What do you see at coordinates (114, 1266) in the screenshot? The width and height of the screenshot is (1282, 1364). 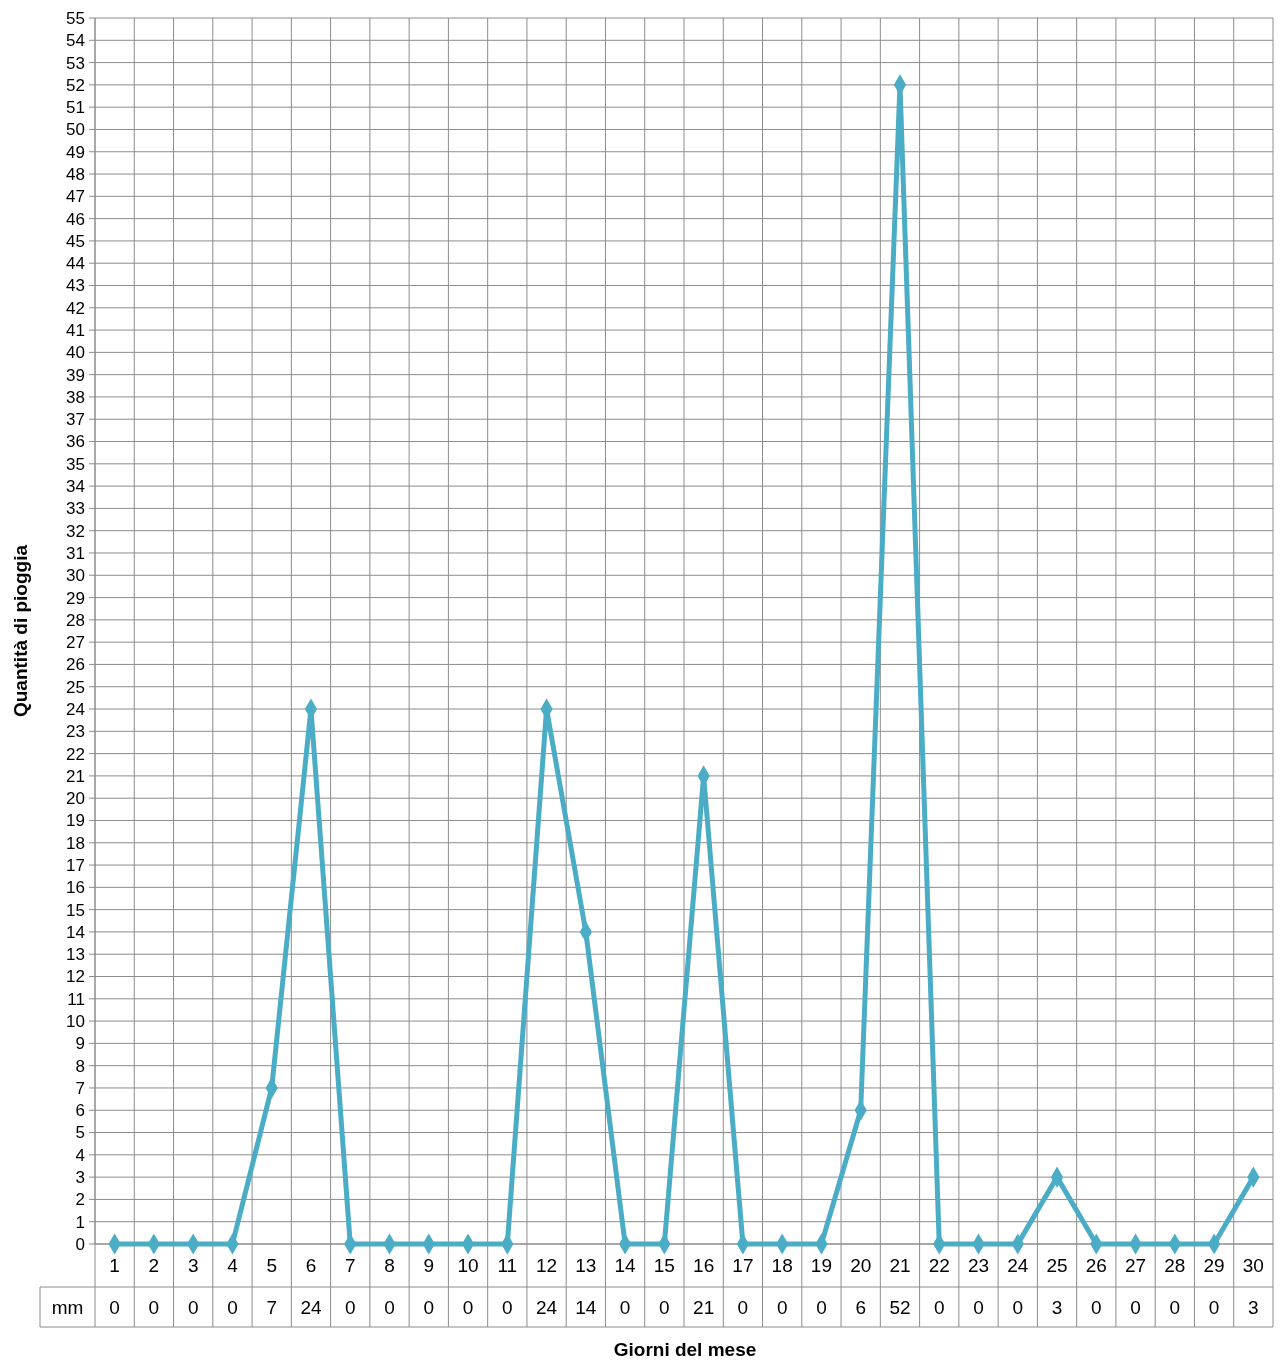 I see `x-tick-label: 1` at bounding box center [114, 1266].